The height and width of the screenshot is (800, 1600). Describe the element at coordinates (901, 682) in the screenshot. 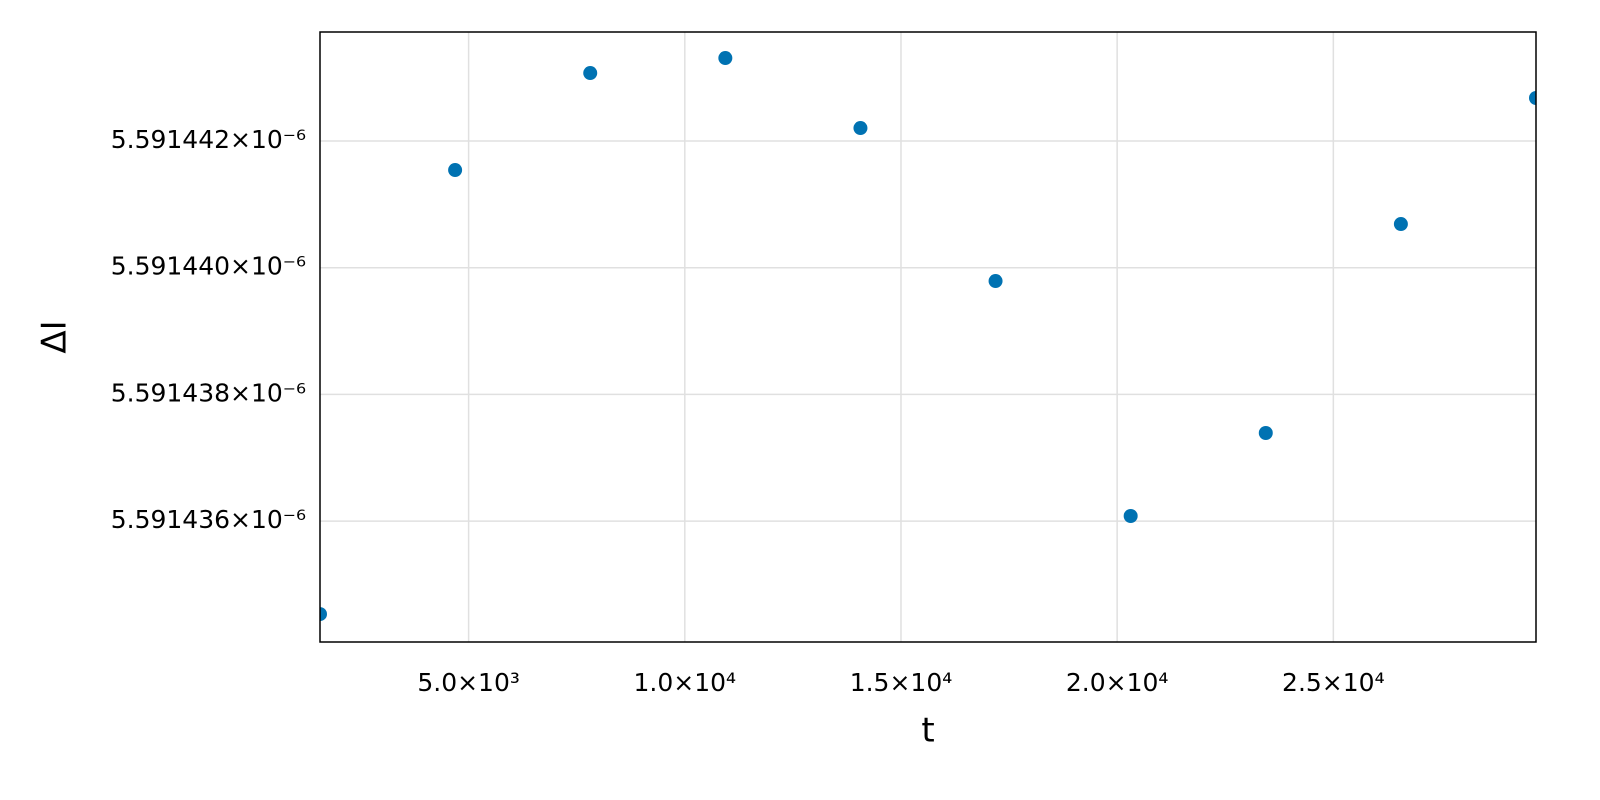

I see `x-tick-label: 1.5×10⁴` at that location.